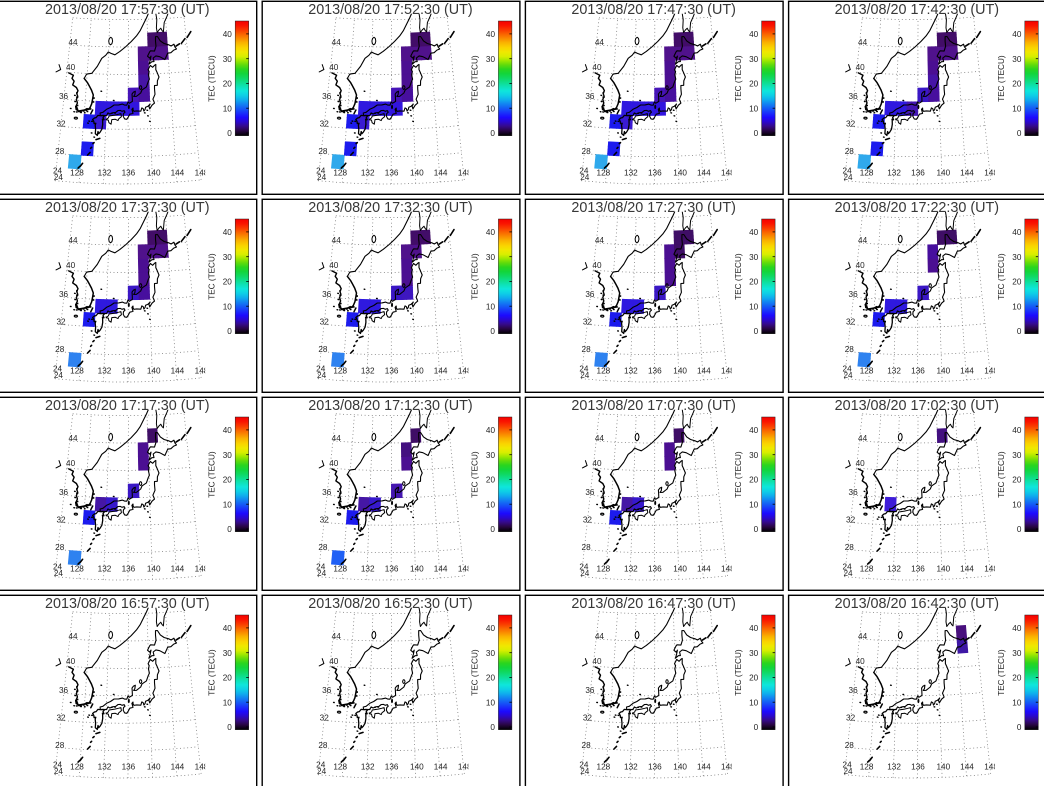 Image resolution: width=1044 pixels, height=791 pixels. I want to click on svg-text: 2013/08/20 17:37:30 (UT), so click(127, 207).